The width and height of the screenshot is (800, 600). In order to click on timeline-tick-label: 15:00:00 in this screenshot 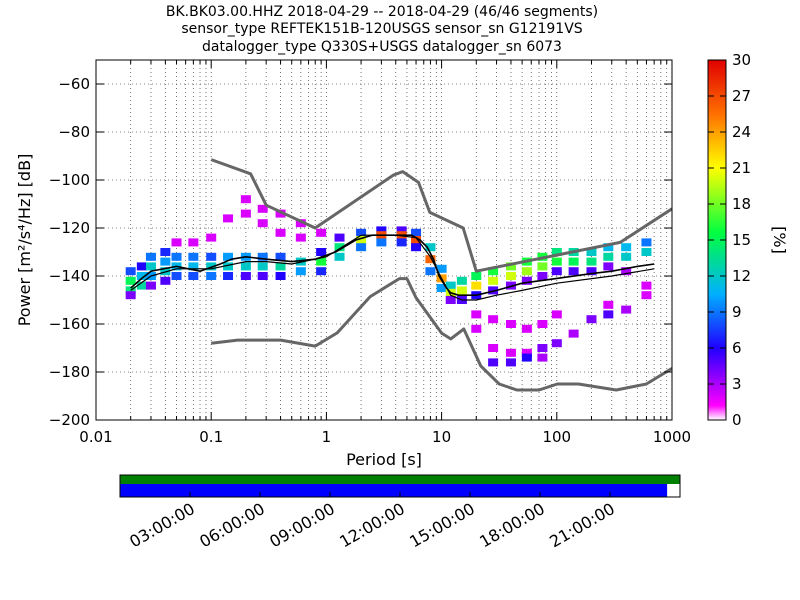, I will do `click(442, 525)`.